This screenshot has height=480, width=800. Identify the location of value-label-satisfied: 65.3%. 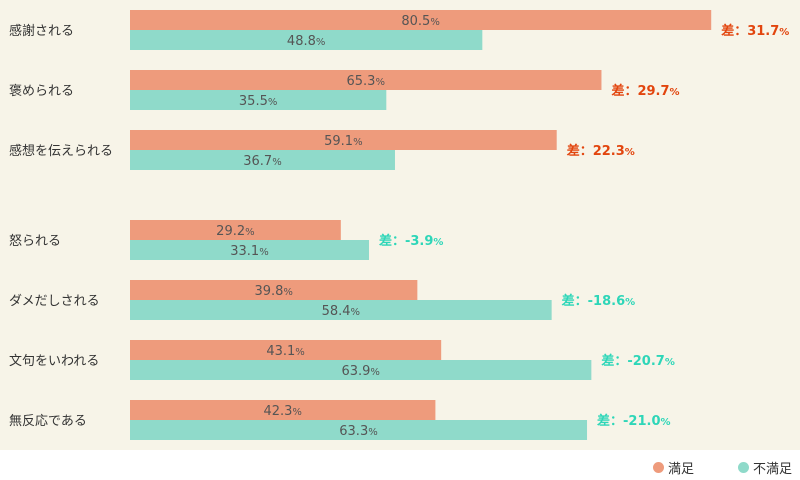
(365, 81).